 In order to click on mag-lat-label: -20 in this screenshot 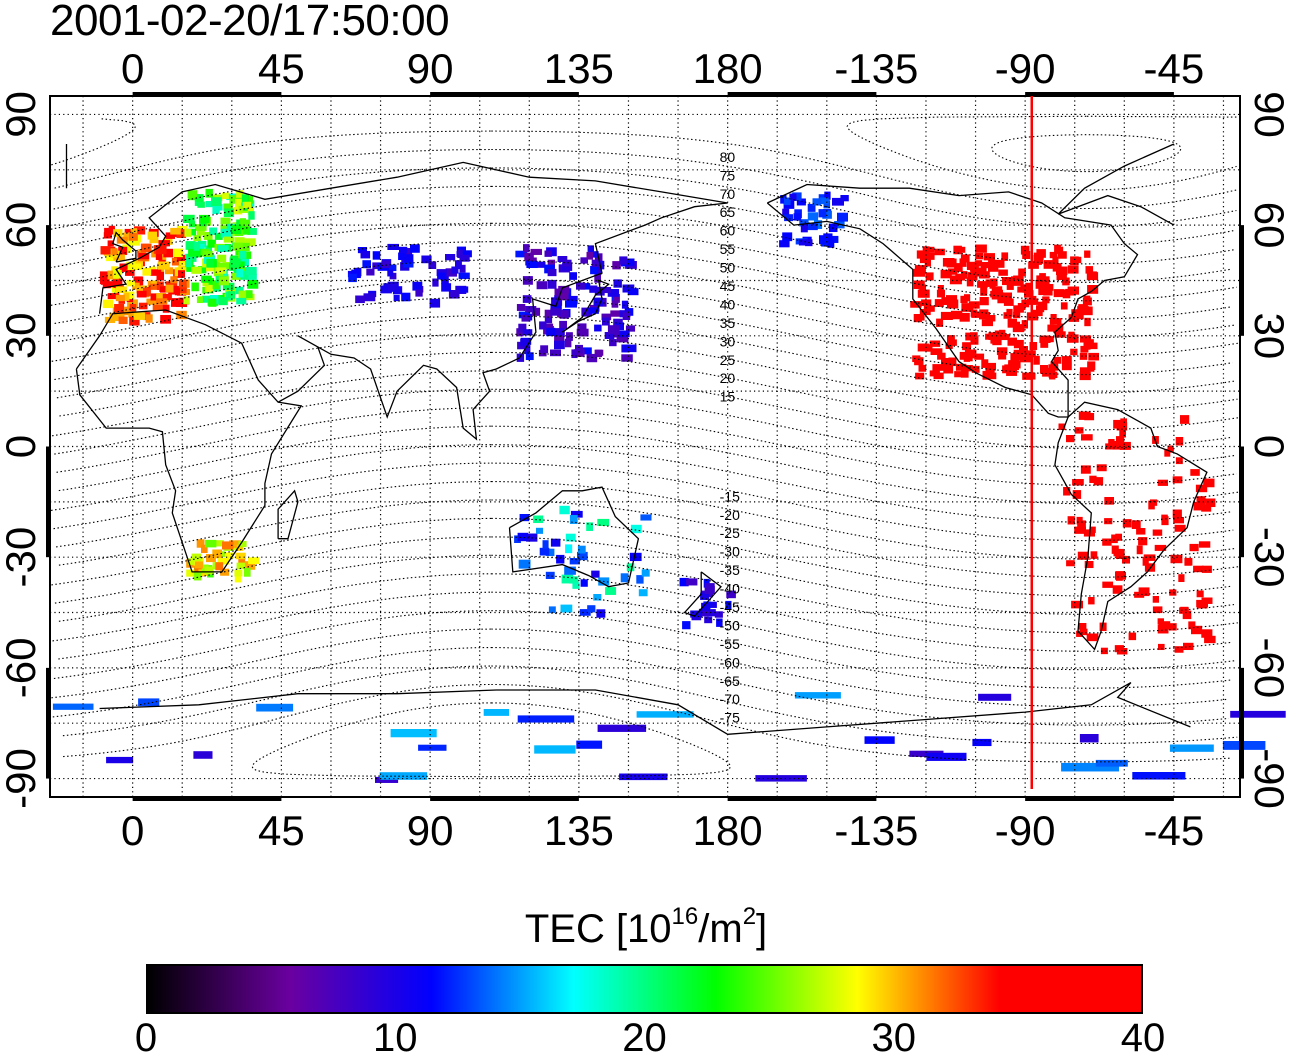, I will do `click(730, 515)`.